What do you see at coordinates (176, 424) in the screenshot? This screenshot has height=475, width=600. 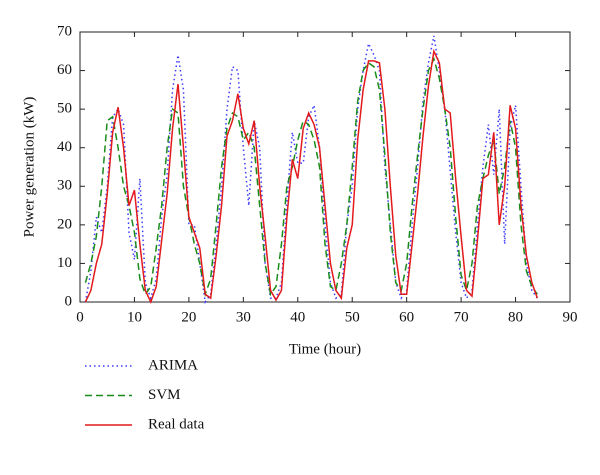 I see `legend-label: Real data` at bounding box center [176, 424].